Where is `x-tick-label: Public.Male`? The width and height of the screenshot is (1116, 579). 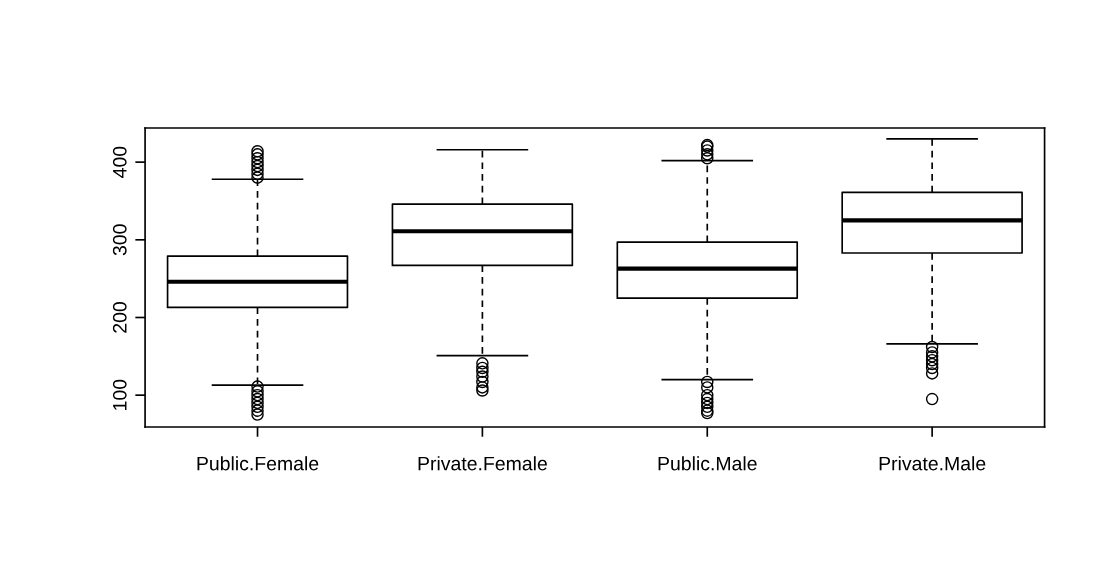 x-tick-label: Public.Male is located at coordinates (707, 463).